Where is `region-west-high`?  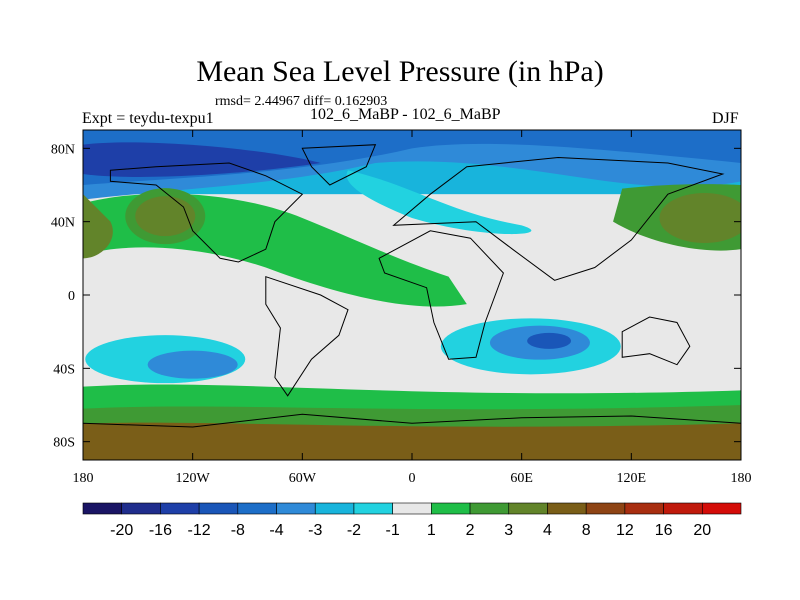 region-west-high is located at coordinates (98, 226).